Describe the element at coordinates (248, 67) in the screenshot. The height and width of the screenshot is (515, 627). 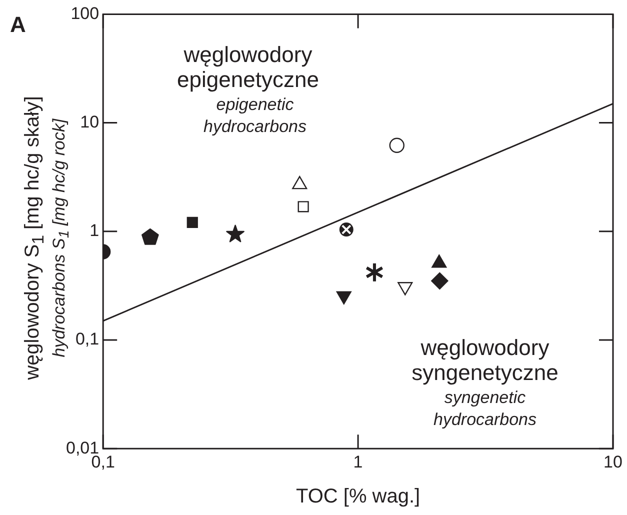
I see `annotation: węglowodory epigenetyczne` at that location.